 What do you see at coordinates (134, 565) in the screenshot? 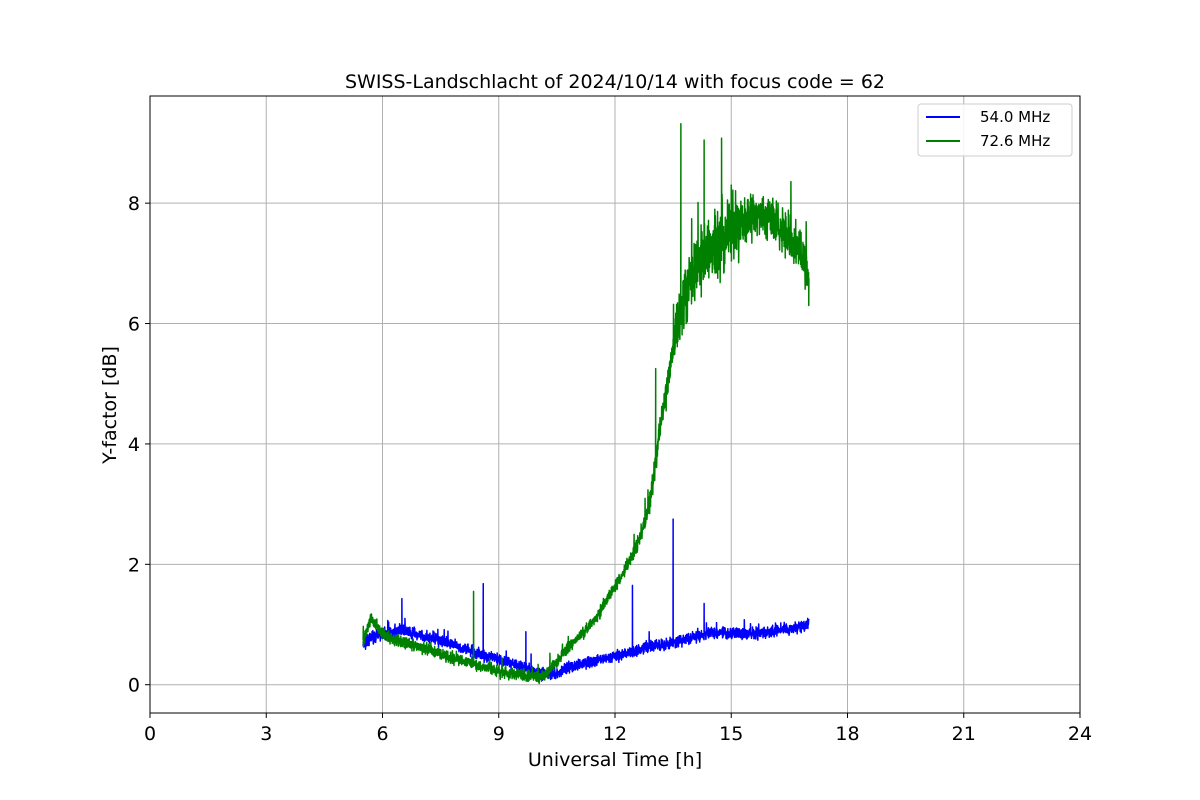
I see `y-tick-label: 2` at bounding box center [134, 565].